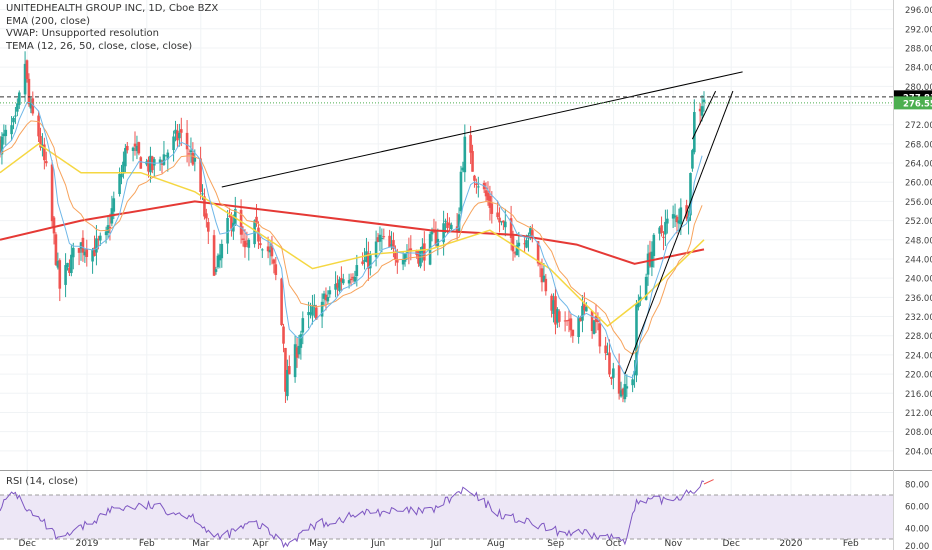 This screenshot has width=932, height=550. Describe the element at coordinates (913, 100) in the screenshot. I see `price-labels: 277.81276.55` at that location.